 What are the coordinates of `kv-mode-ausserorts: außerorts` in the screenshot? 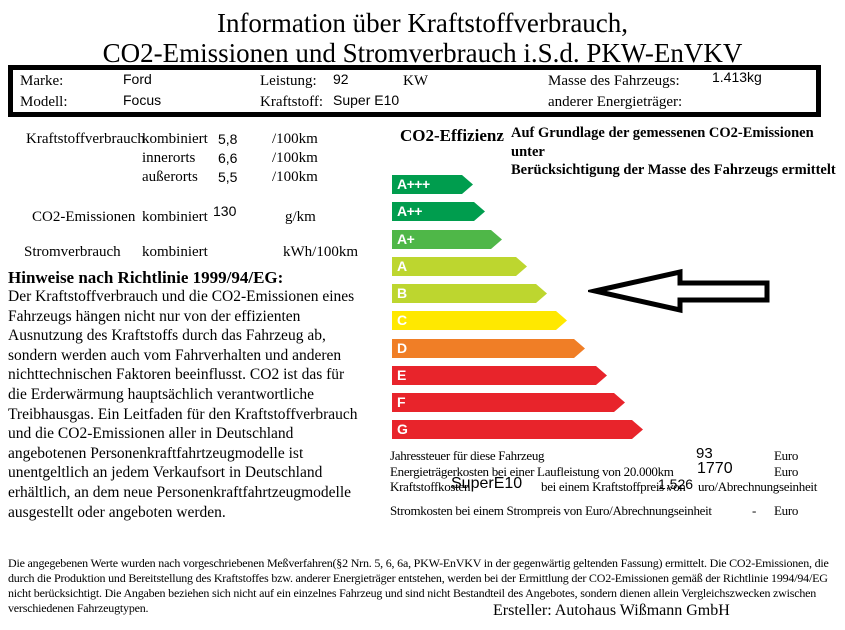 It's located at (170, 177).